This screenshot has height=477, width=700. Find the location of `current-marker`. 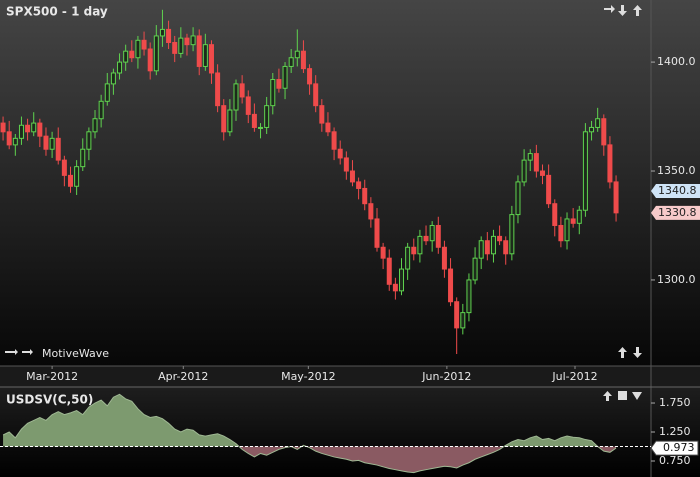

current-marker is located at coordinates (674, 448).